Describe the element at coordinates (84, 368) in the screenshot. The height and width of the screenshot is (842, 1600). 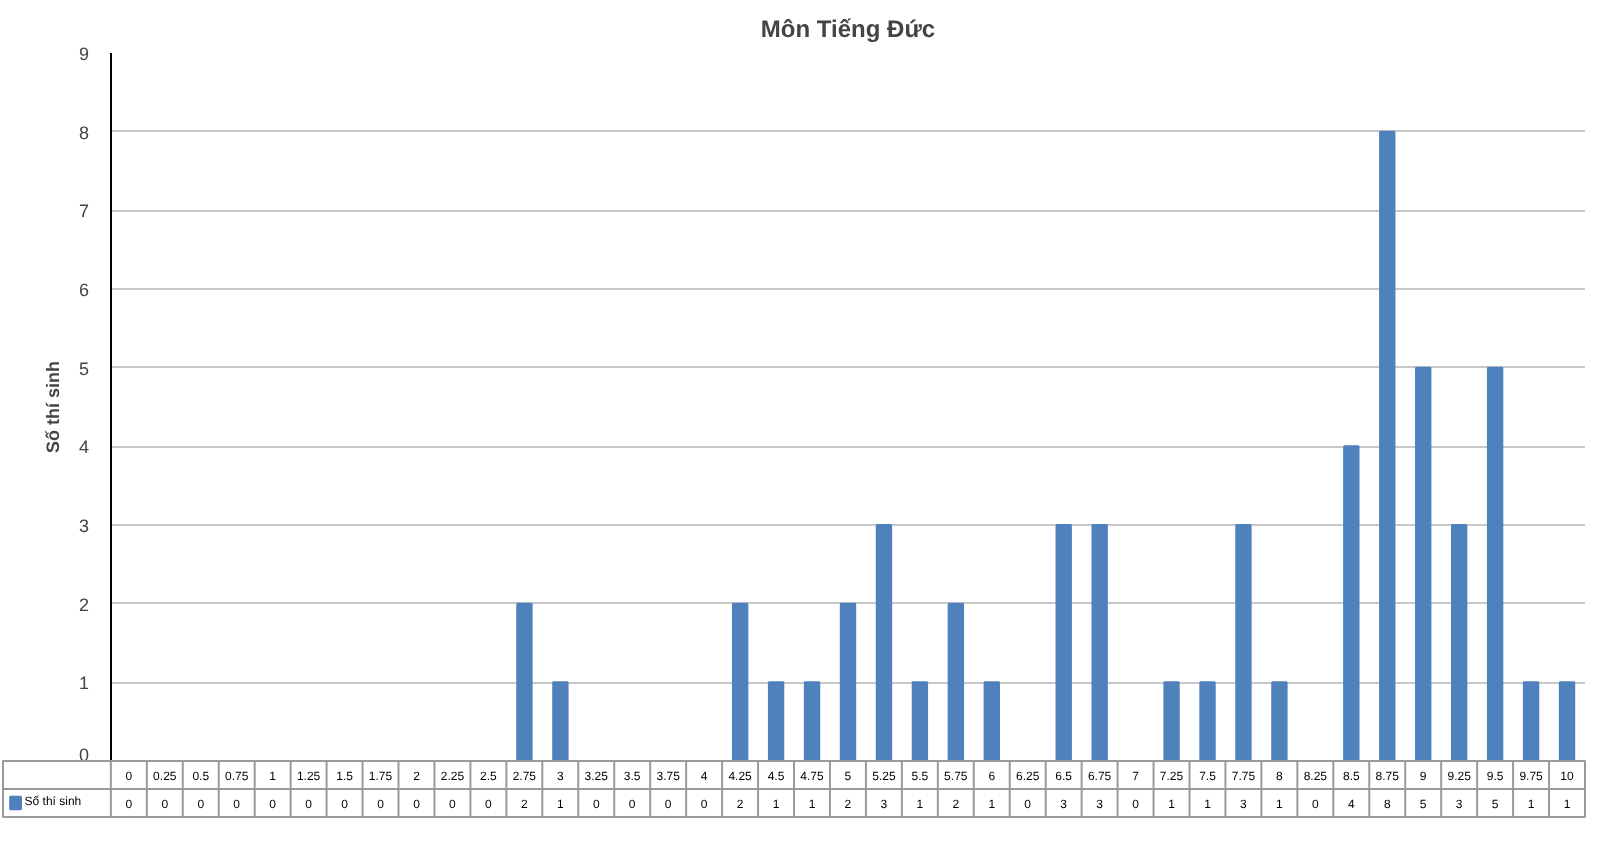
I see `y-tick-label: 5` at that location.